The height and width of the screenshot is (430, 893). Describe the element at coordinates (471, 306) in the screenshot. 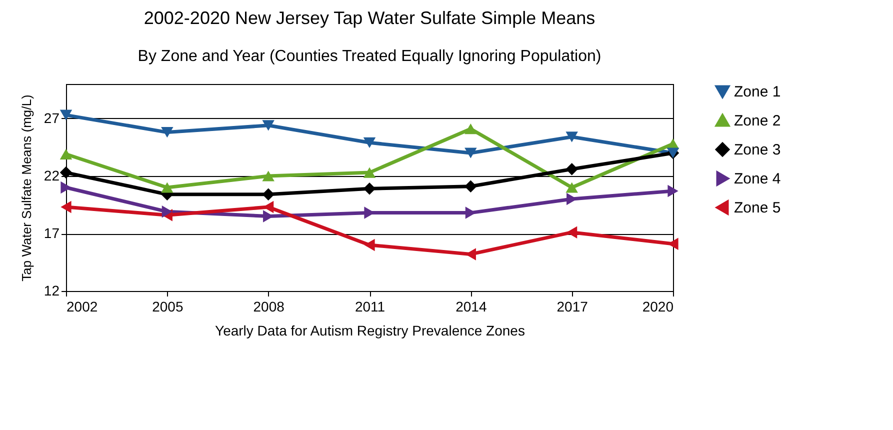

I see `x-tick-label: 2014` at that location.